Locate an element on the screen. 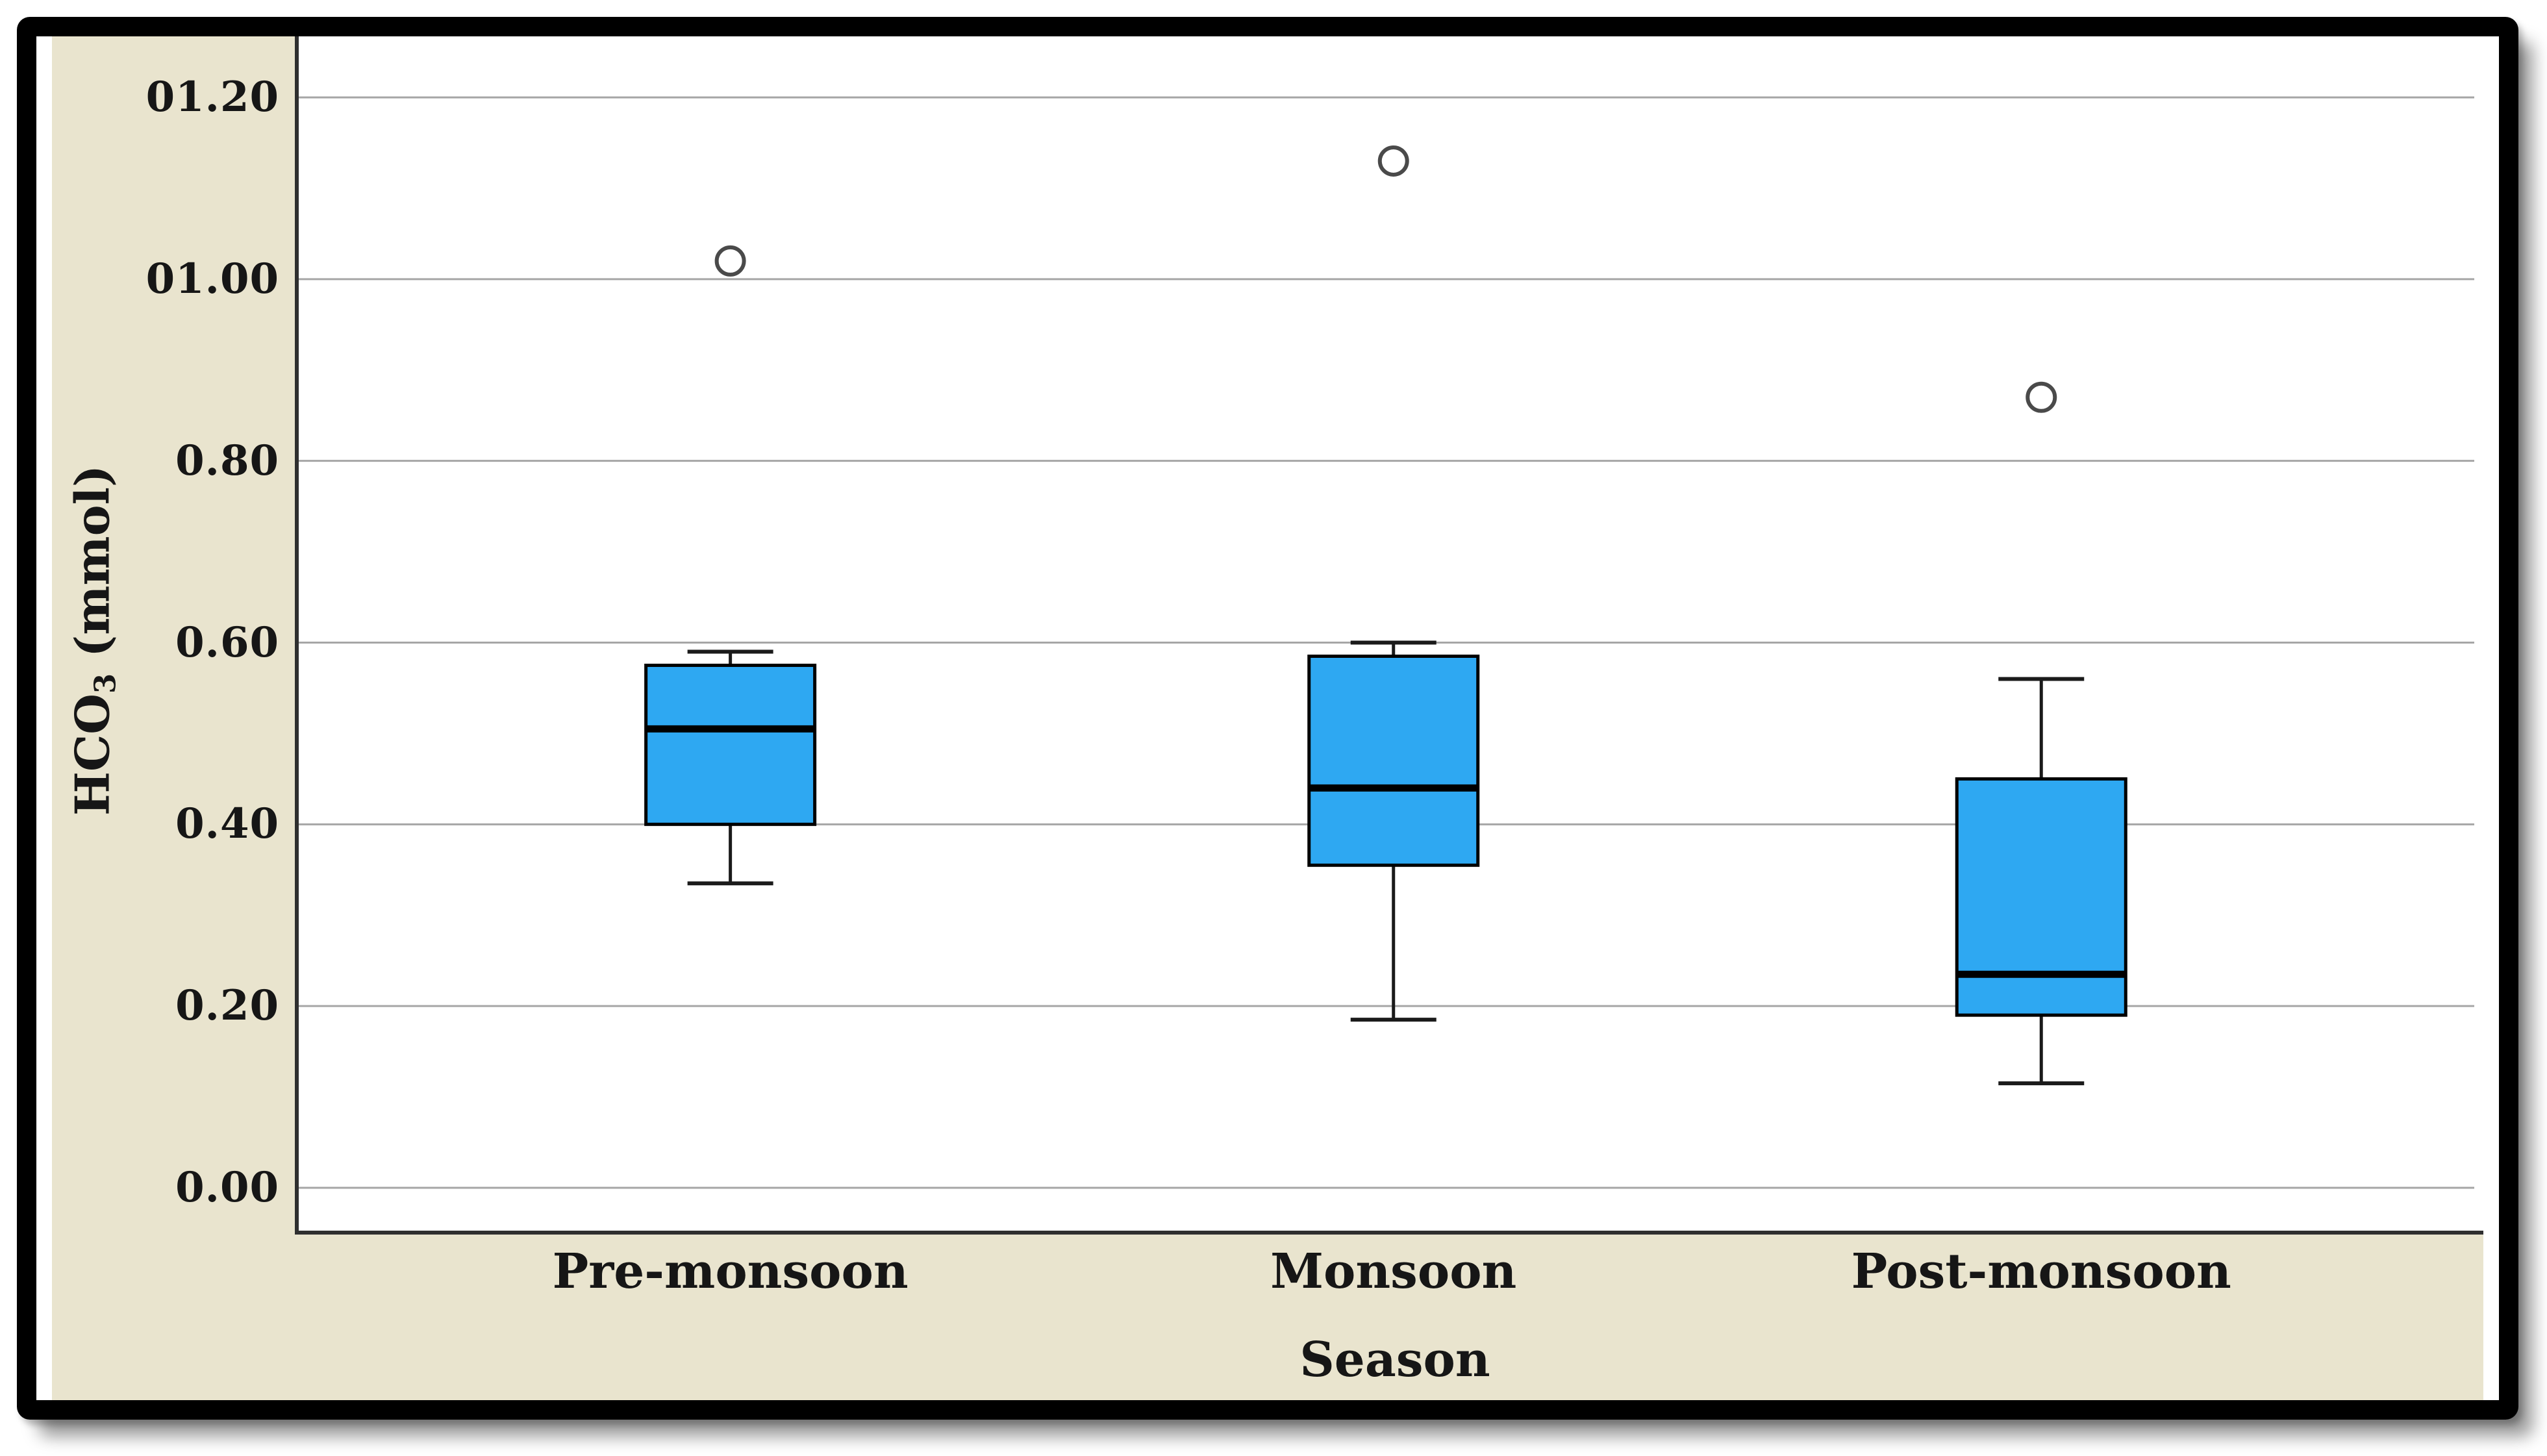 Image resolution: width=2547 pixels, height=1456 pixels. x-axis-title: Season is located at coordinates (1394, 1360).